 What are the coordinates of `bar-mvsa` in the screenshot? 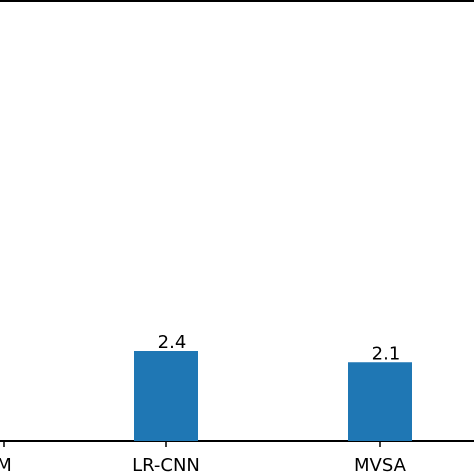 It's located at (380, 401).